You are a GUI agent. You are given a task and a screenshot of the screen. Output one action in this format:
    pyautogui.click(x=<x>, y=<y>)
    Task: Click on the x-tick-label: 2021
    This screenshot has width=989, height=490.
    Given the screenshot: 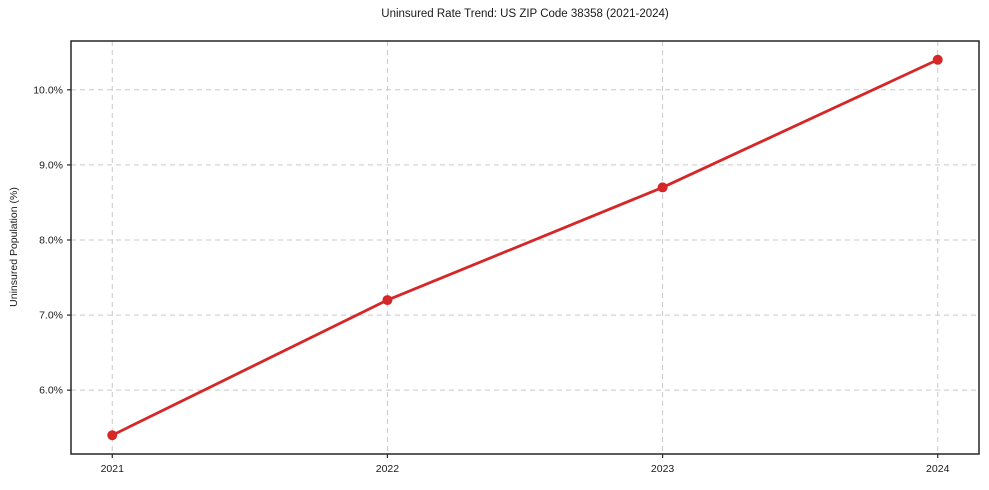 What is the action you would take?
    pyautogui.click(x=113, y=469)
    